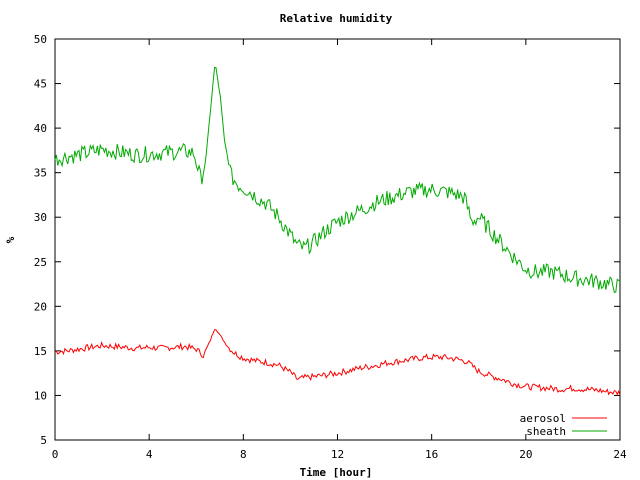  What do you see at coordinates (543, 418) in the screenshot?
I see `legend-label: aerosol` at bounding box center [543, 418].